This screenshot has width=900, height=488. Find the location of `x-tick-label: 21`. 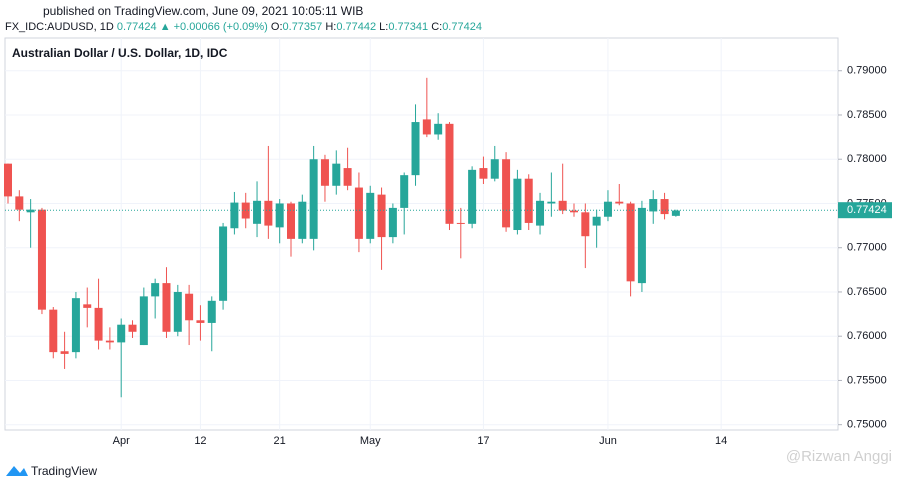

x-tick-label: 21 is located at coordinates (280, 441).